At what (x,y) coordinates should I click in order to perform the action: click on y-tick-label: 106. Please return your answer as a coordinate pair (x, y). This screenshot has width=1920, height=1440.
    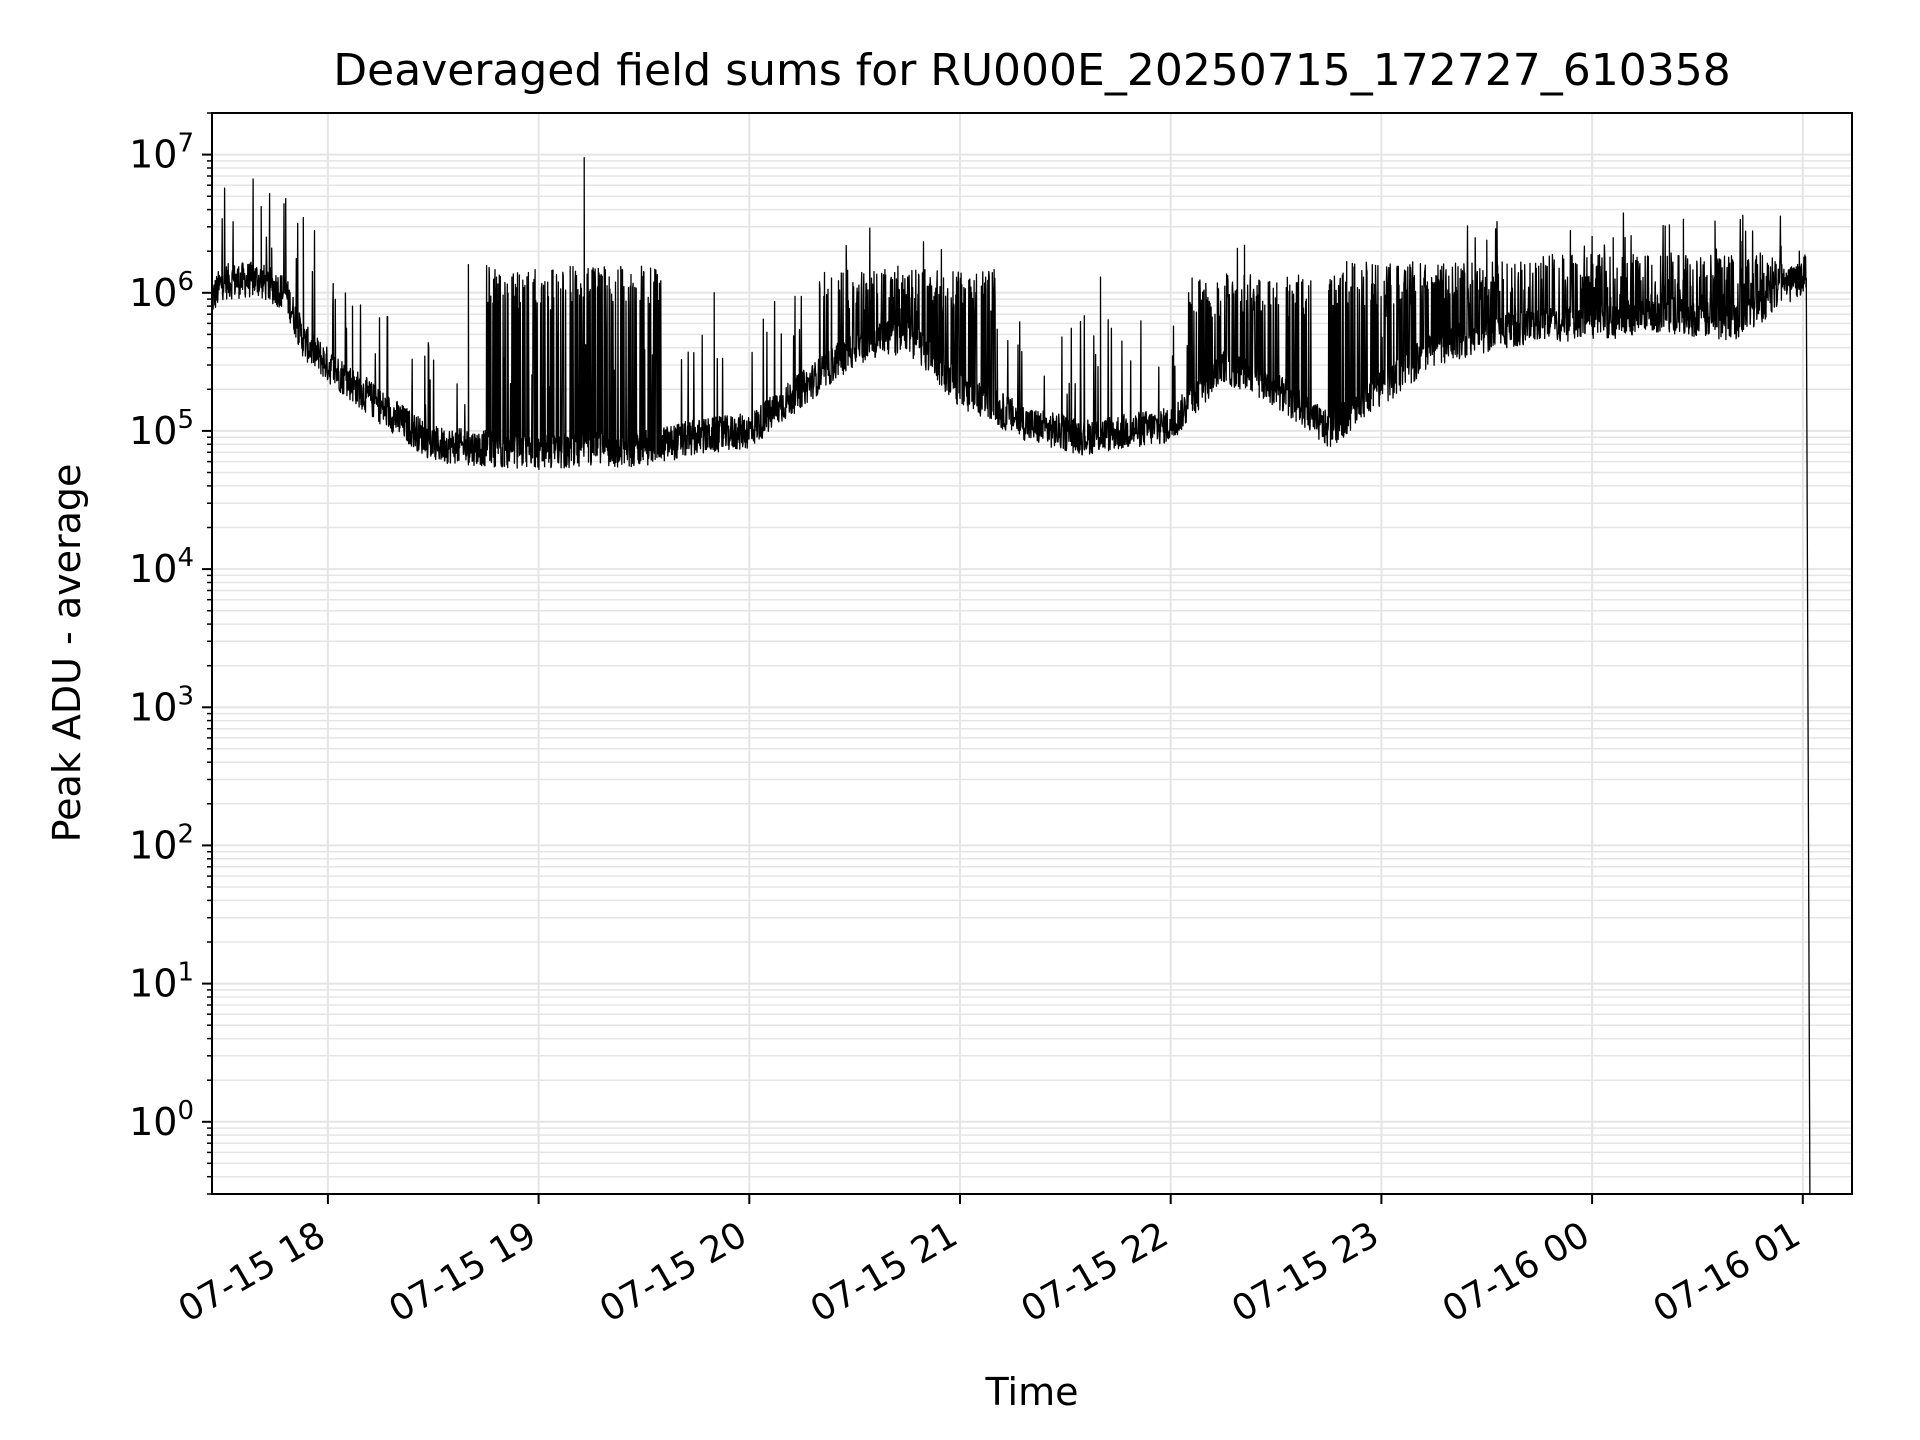
    Looking at the image, I should click on (161, 291).